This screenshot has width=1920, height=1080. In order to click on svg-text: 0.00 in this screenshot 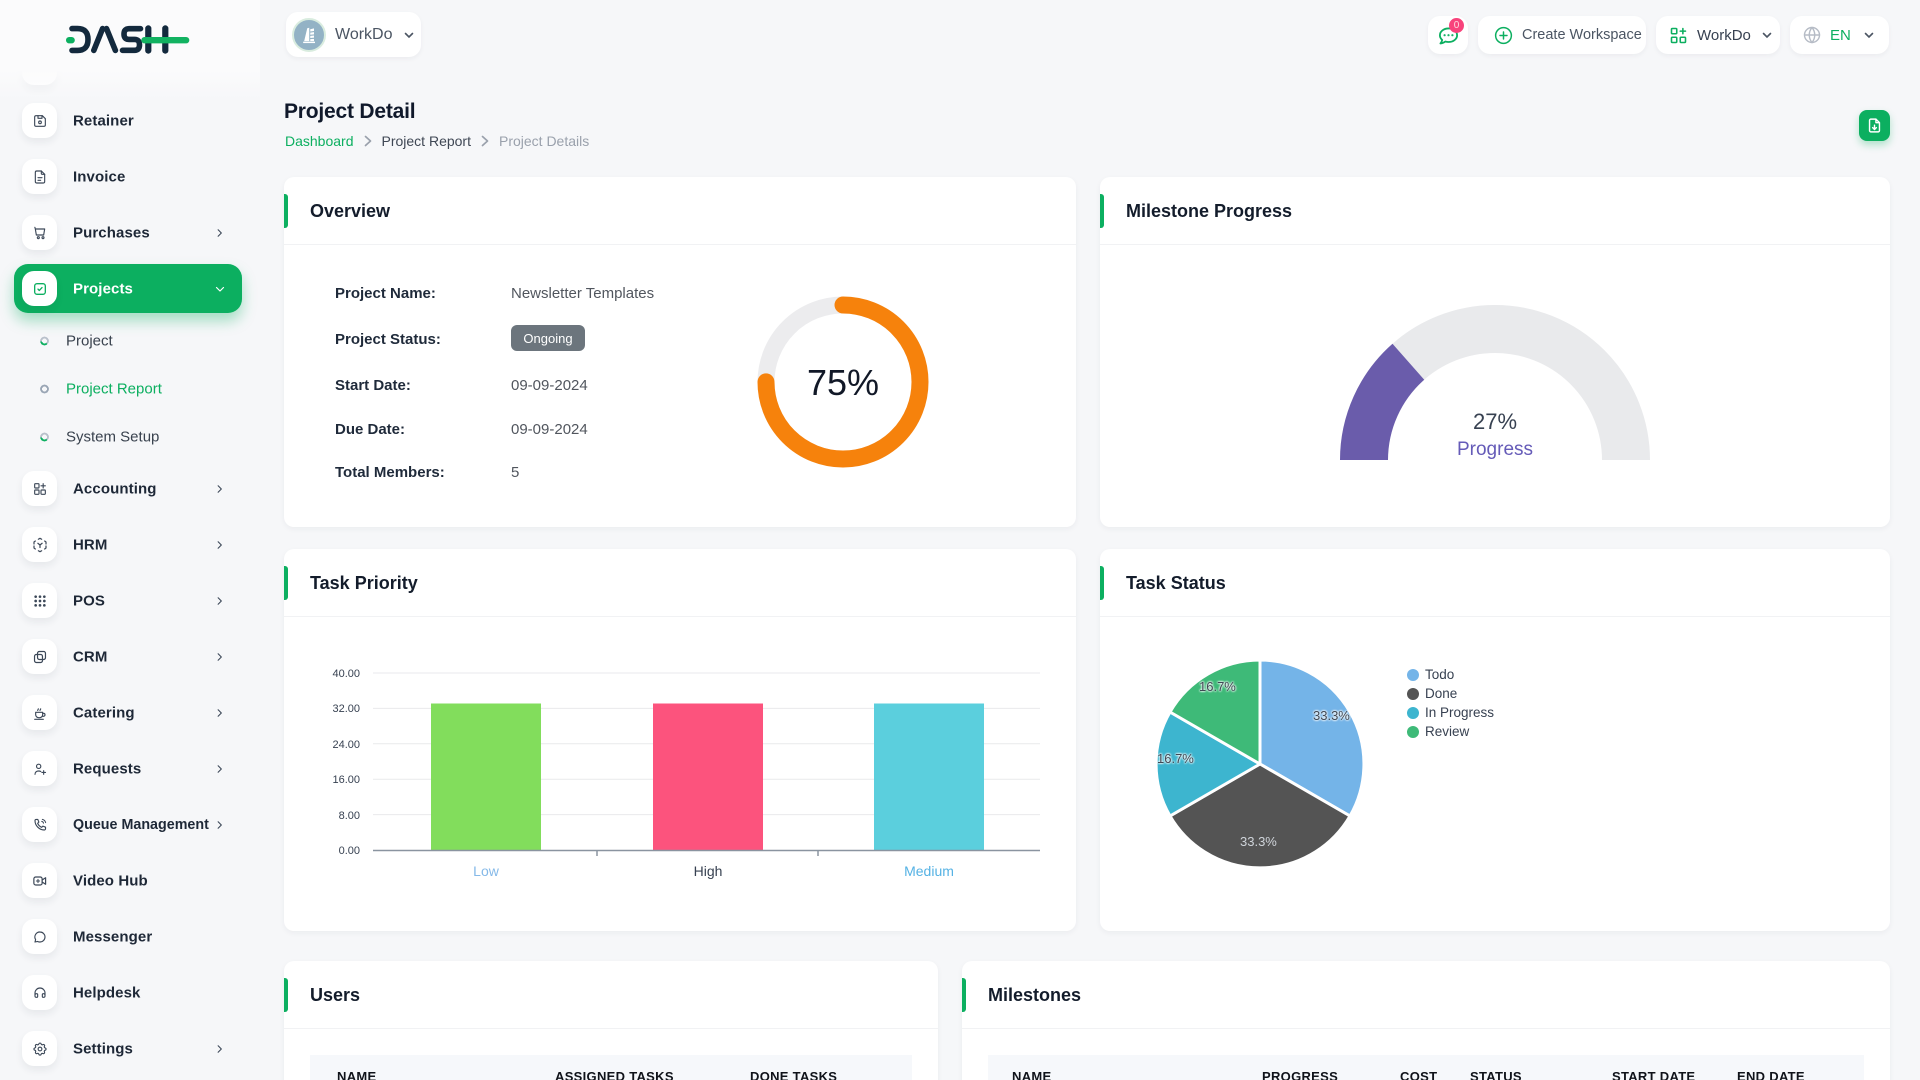, I will do `click(349, 851)`.